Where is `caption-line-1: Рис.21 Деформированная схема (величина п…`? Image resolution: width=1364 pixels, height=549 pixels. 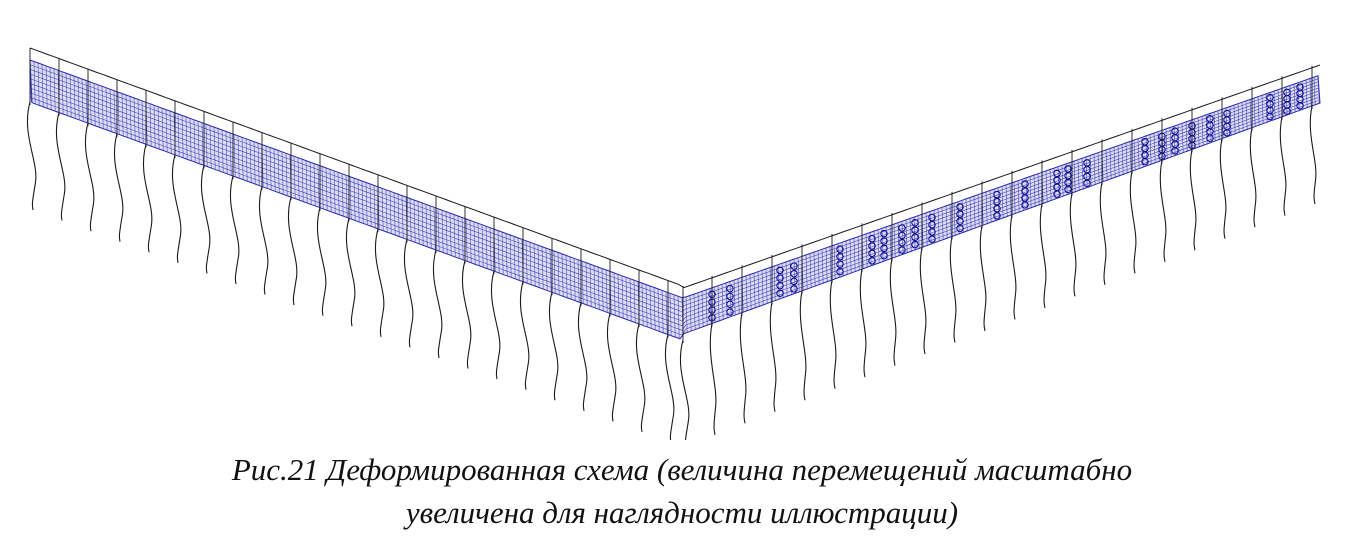
caption-line-1: Рис.21 Деформированная схема (величина п… is located at coordinates (682, 469).